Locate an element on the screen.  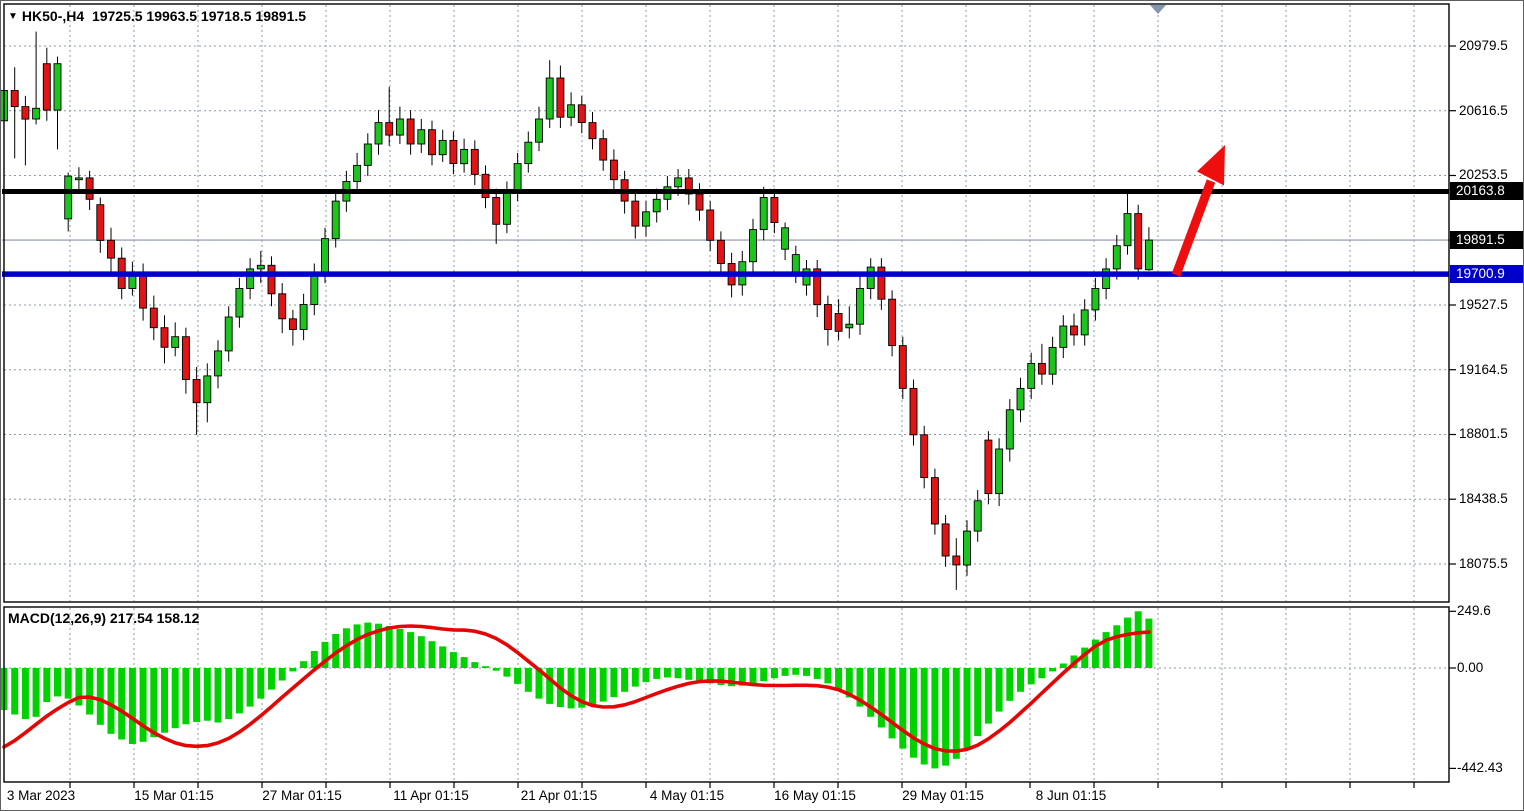
macd-histogram is located at coordinates (577, 690).